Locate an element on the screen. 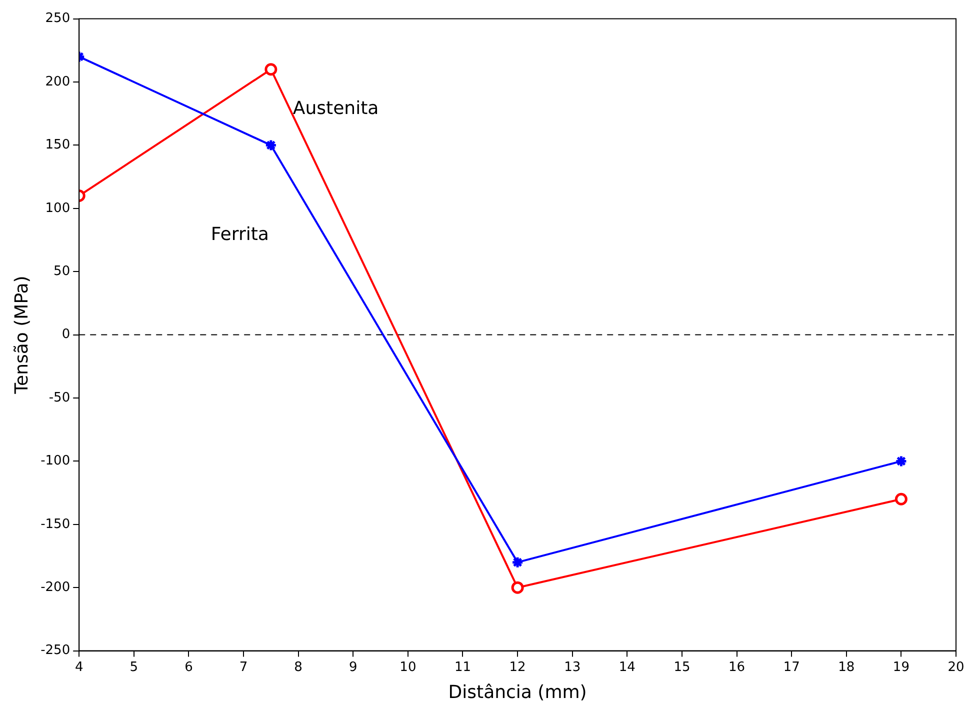 Image resolution: width=977 pixels, height=717 pixels. x-tick-label: 10 is located at coordinates (408, 667).